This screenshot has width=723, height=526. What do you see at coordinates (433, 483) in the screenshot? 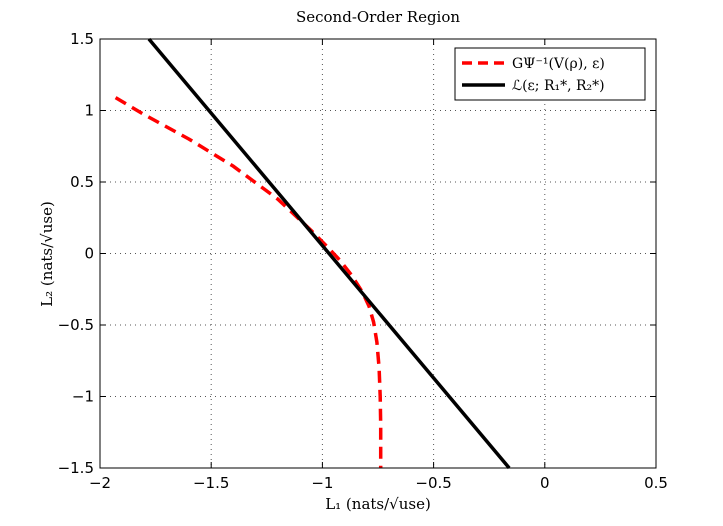
I see `x-tick-label: −0.5` at bounding box center [433, 483].